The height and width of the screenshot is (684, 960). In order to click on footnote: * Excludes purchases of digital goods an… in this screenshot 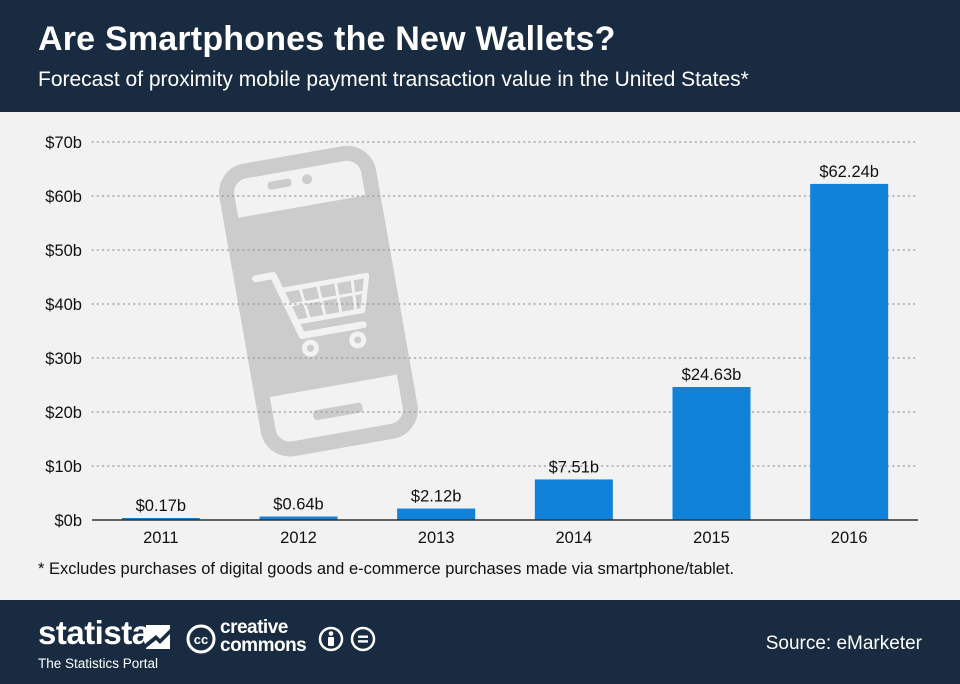, I will do `click(386, 569)`.